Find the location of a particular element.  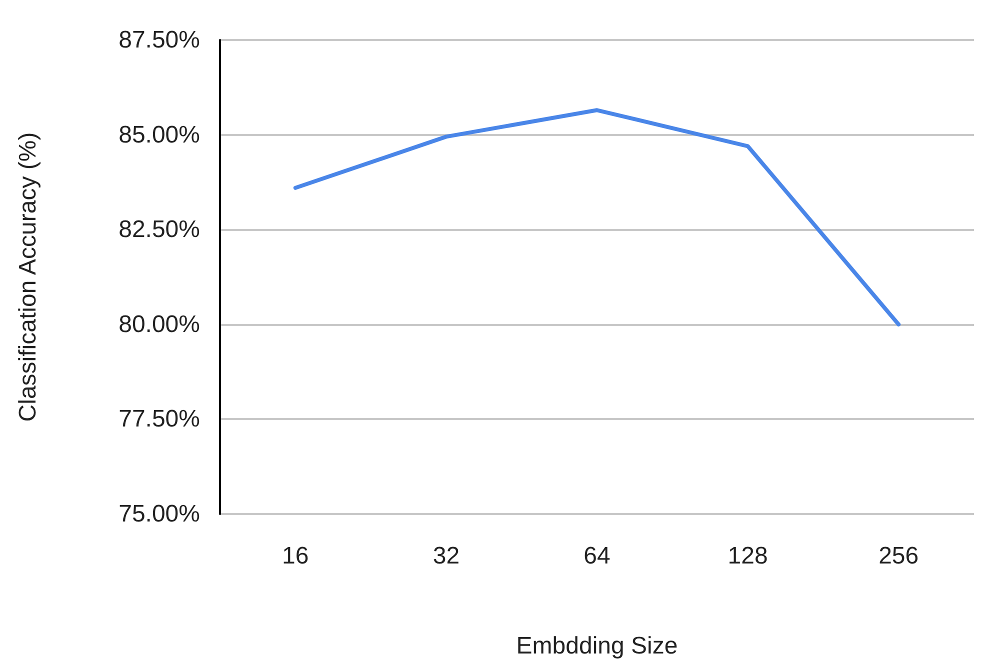

x-tick-label: 16 is located at coordinates (295, 556).